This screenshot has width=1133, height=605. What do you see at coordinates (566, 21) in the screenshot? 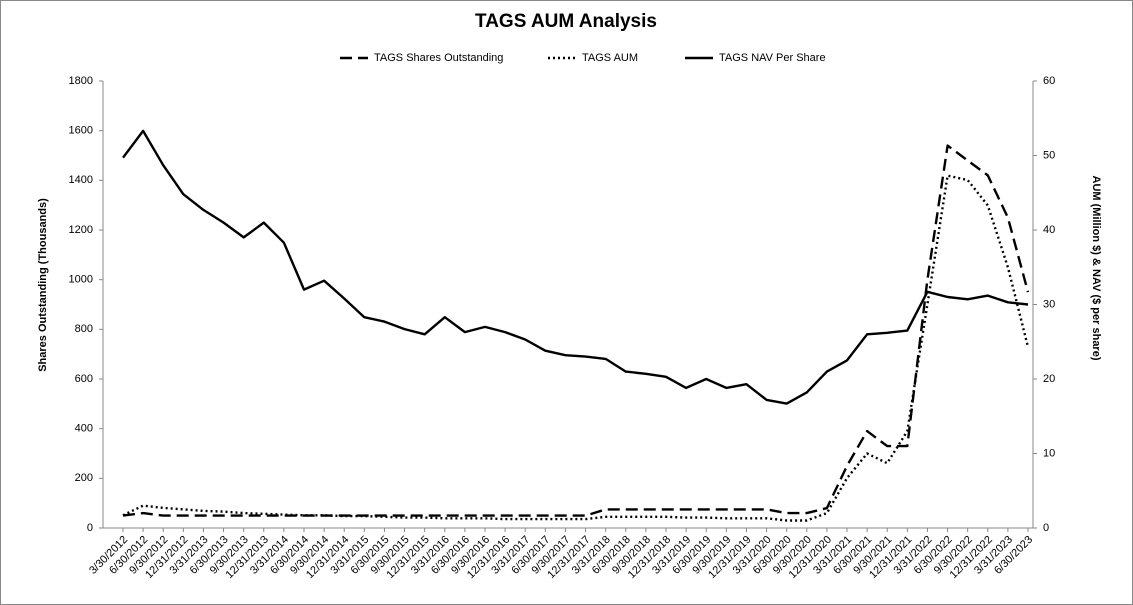
I see `chart-title: TAGS AUM Analysis` at bounding box center [566, 21].